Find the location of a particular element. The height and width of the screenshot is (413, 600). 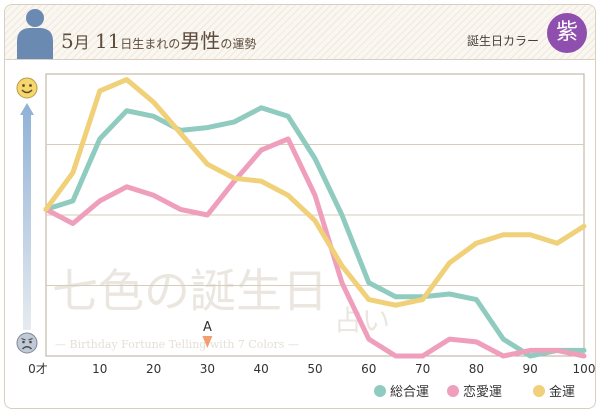

title-suffix: 日生まれの is located at coordinates (150, 44).